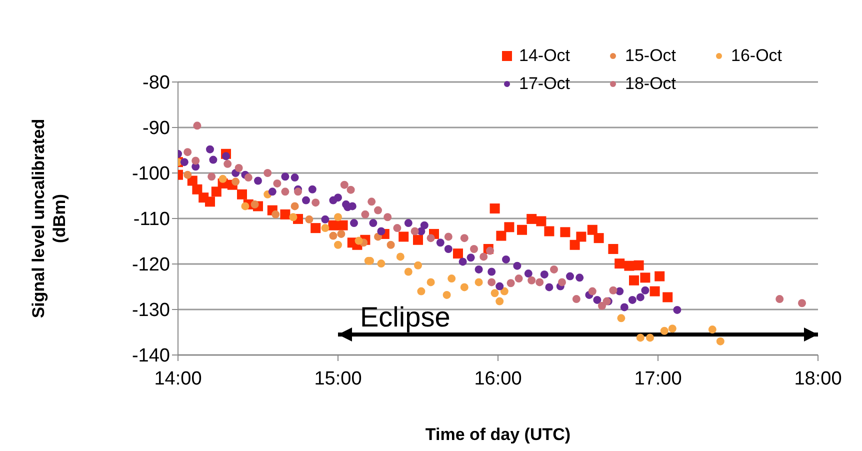 The image size is (862, 451). What do you see at coordinates (405, 317) in the screenshot?
I see `annotation: Eclipse` at bounding box center [405, 317].